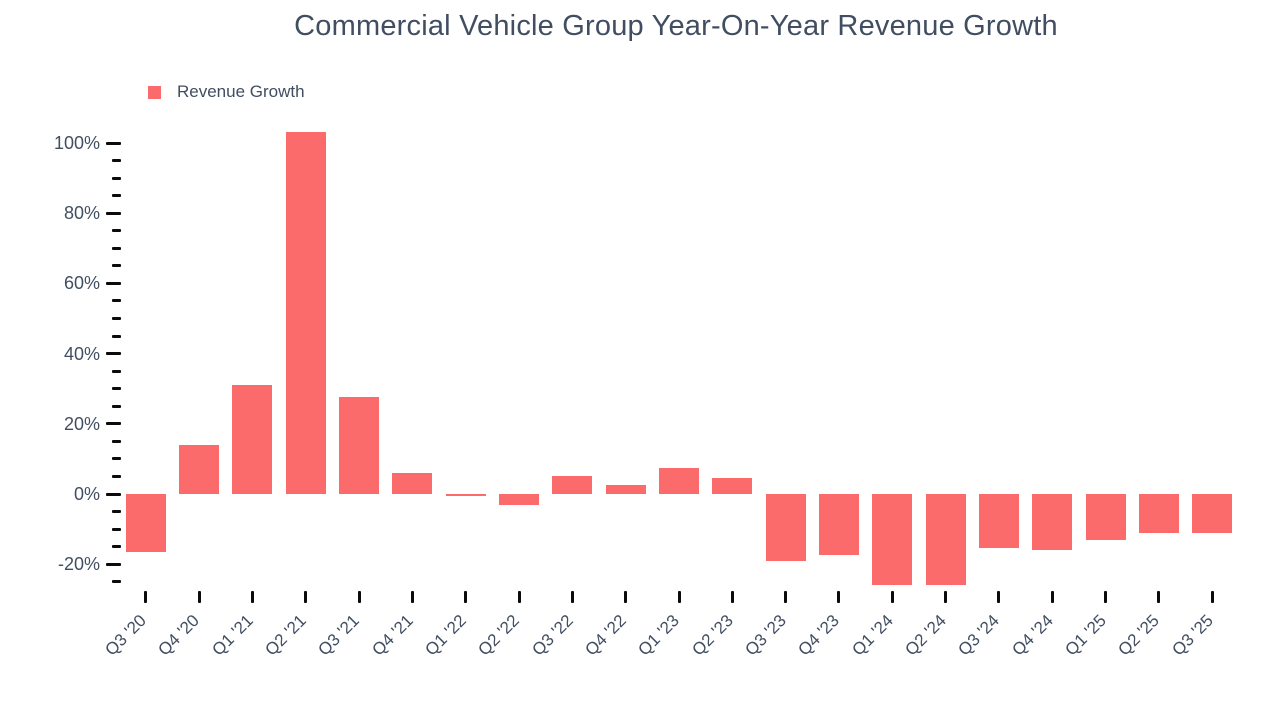 This screenshot has height=720, width=1280. Describe the element at coordinates (154, 92) in the screenshot. I see `legend-swatch-icon` at that location.